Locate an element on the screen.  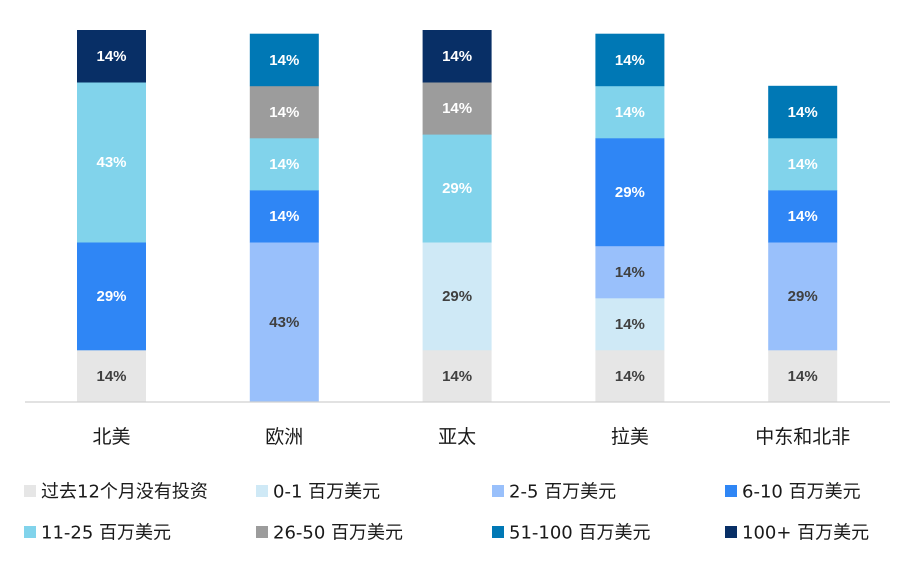
category-label: 欧洲 is located at coordinates (284, 437).